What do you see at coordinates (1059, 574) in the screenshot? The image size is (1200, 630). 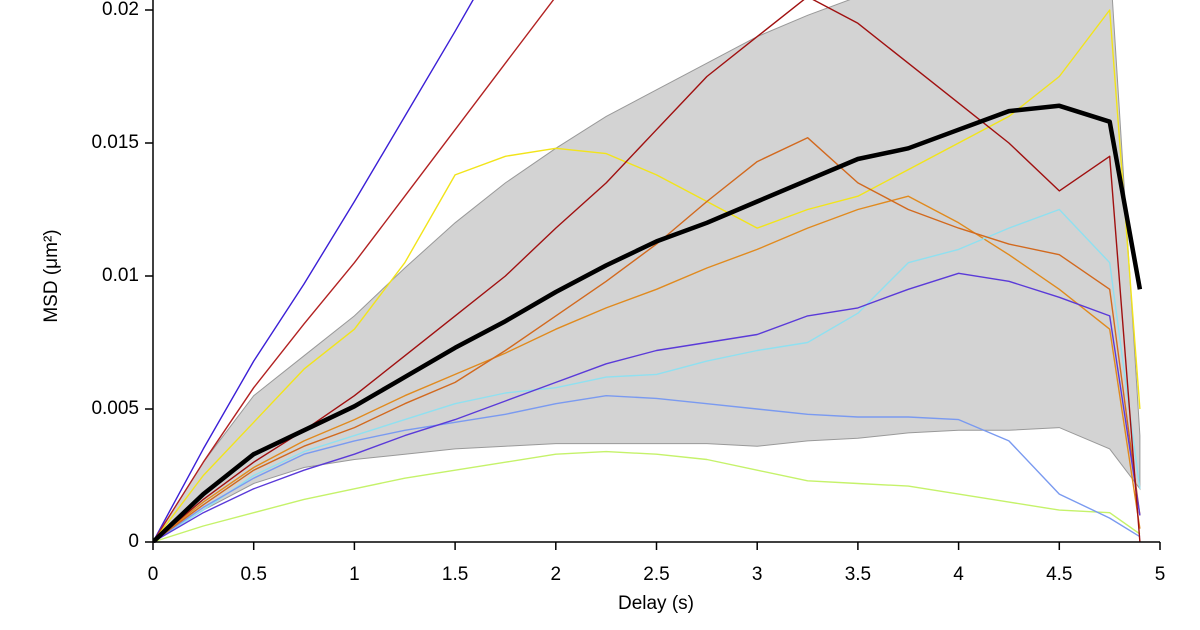 I see `x-tick-label: 4.5` at bounding box center [1059, 574].